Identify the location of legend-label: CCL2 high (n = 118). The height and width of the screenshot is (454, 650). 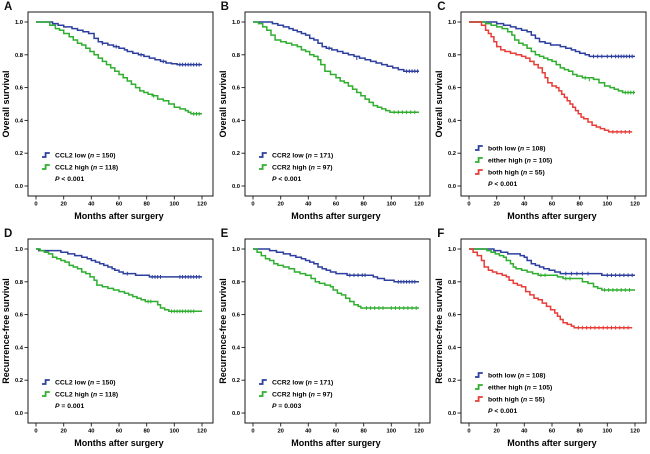
(86, 167).